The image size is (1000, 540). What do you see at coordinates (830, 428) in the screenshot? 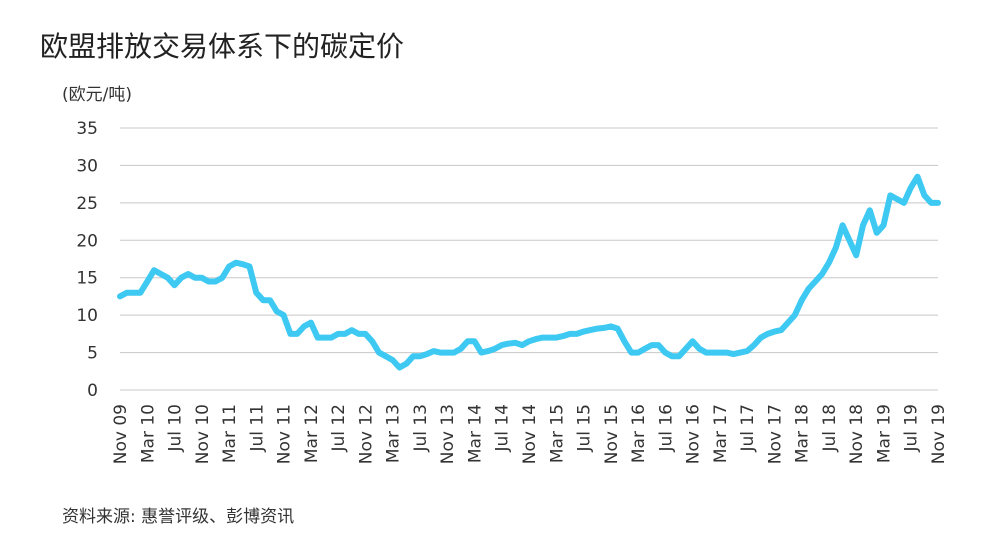
I see `x-tick-label: Jul 18` at bounding box center [830, 428].